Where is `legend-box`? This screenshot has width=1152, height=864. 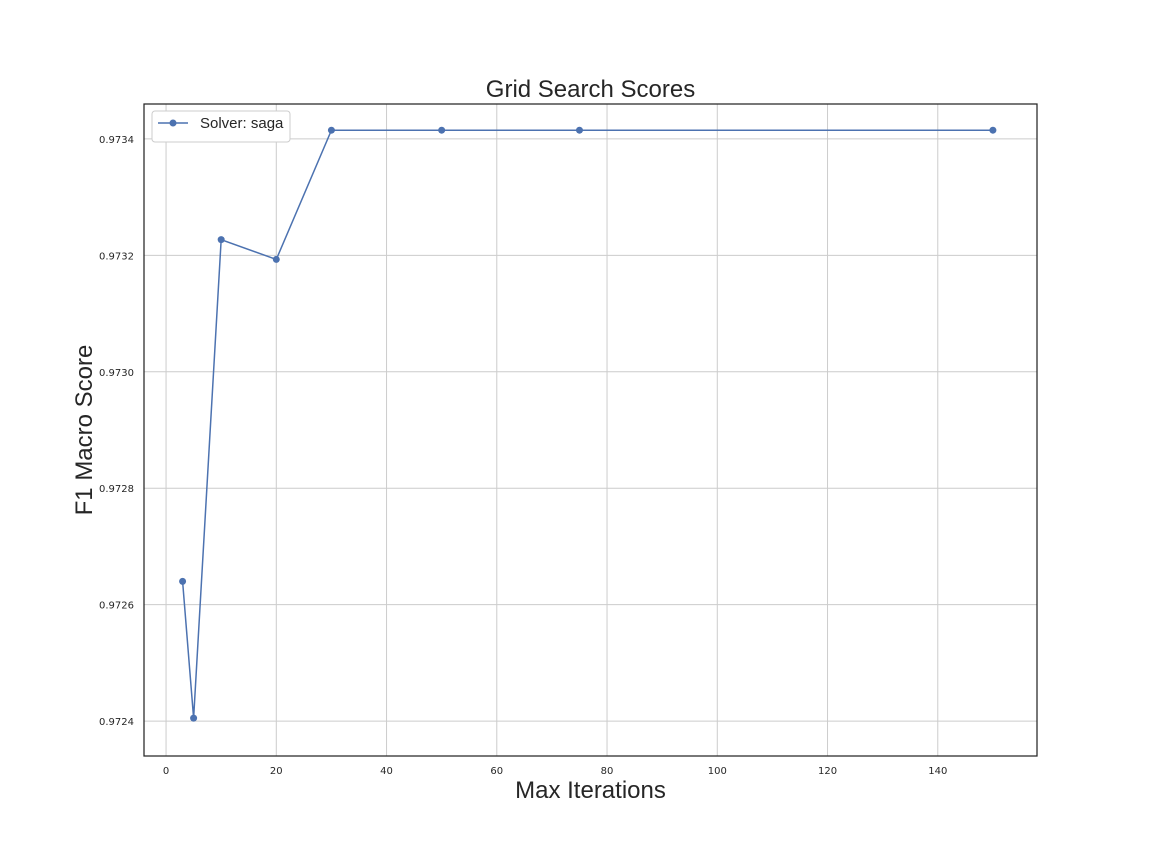 legend-box is located at coordinates (221, 126).